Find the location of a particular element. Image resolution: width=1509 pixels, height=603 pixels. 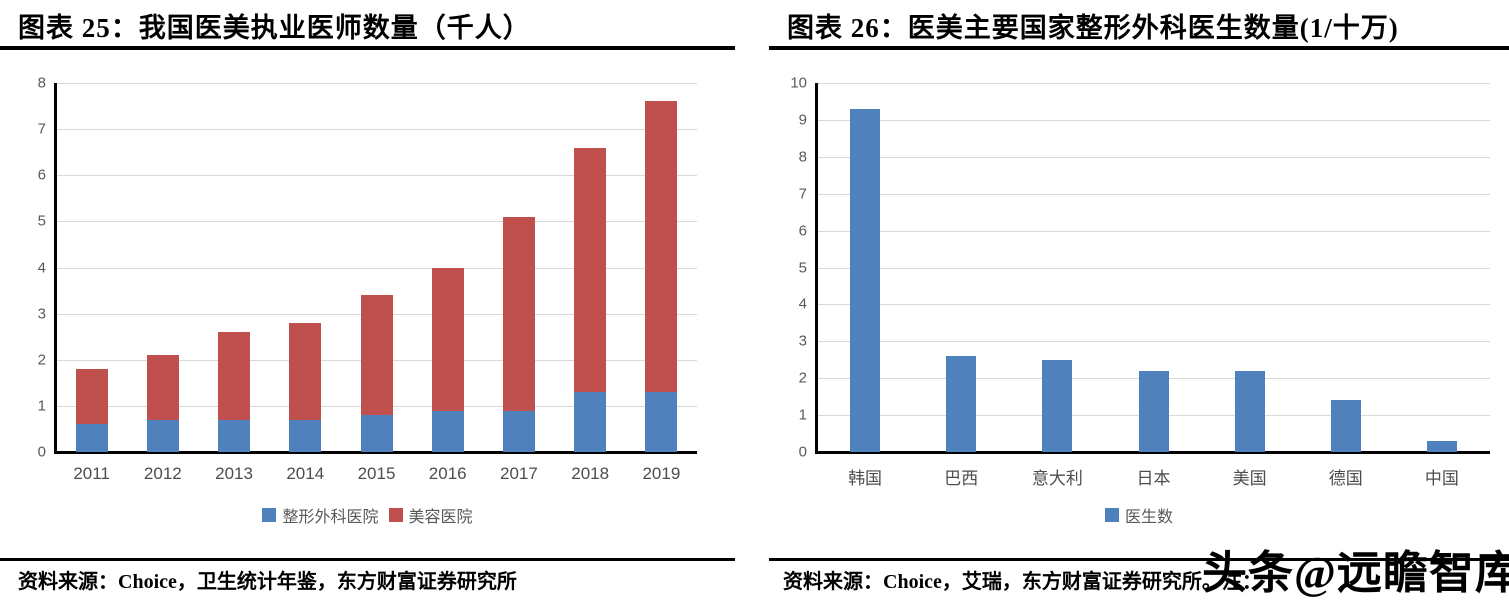

watermark: 头条@远瞻智库 is located at coordinates (1355, 573).